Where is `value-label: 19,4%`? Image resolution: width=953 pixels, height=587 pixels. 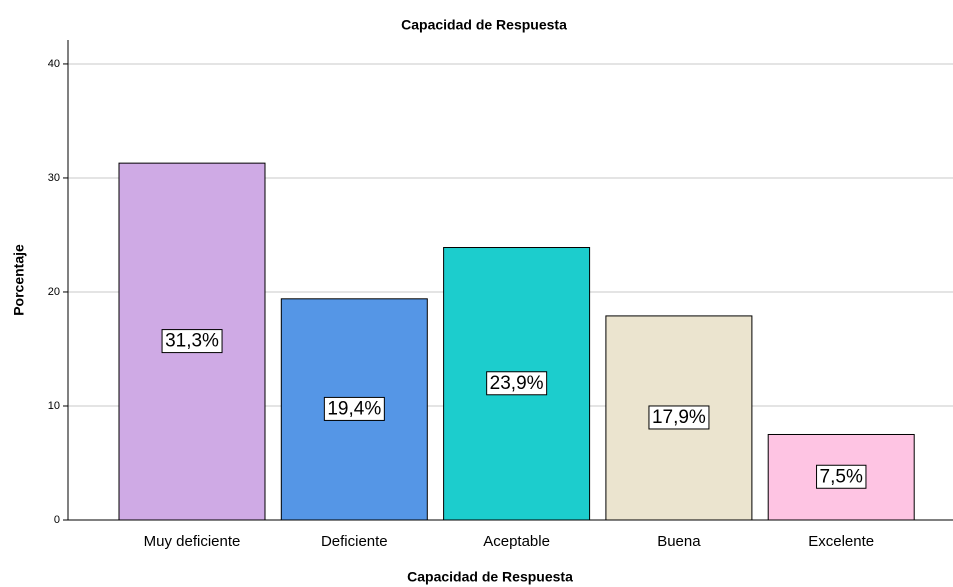
value-label: 19,4% is located at coordinates (354, 408).